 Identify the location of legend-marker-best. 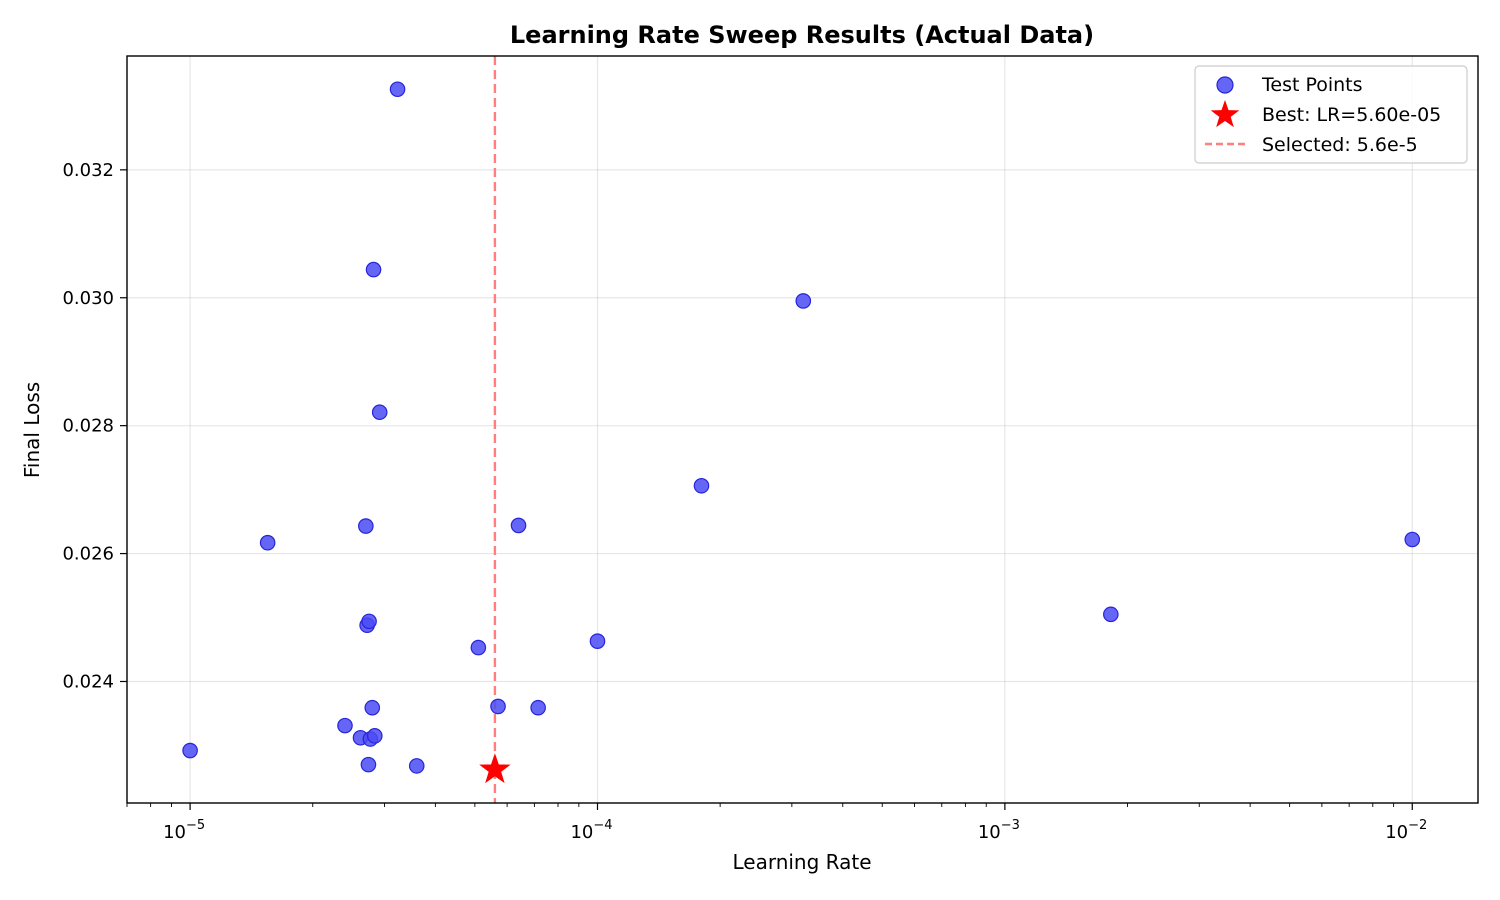
(1225, 114).